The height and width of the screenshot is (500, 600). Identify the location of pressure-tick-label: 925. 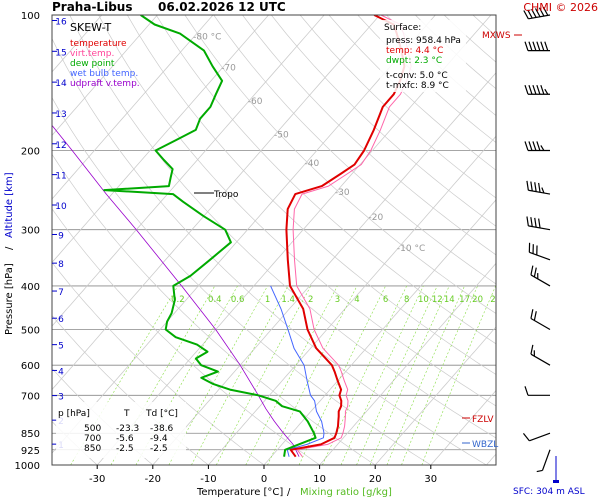
(30, 451).